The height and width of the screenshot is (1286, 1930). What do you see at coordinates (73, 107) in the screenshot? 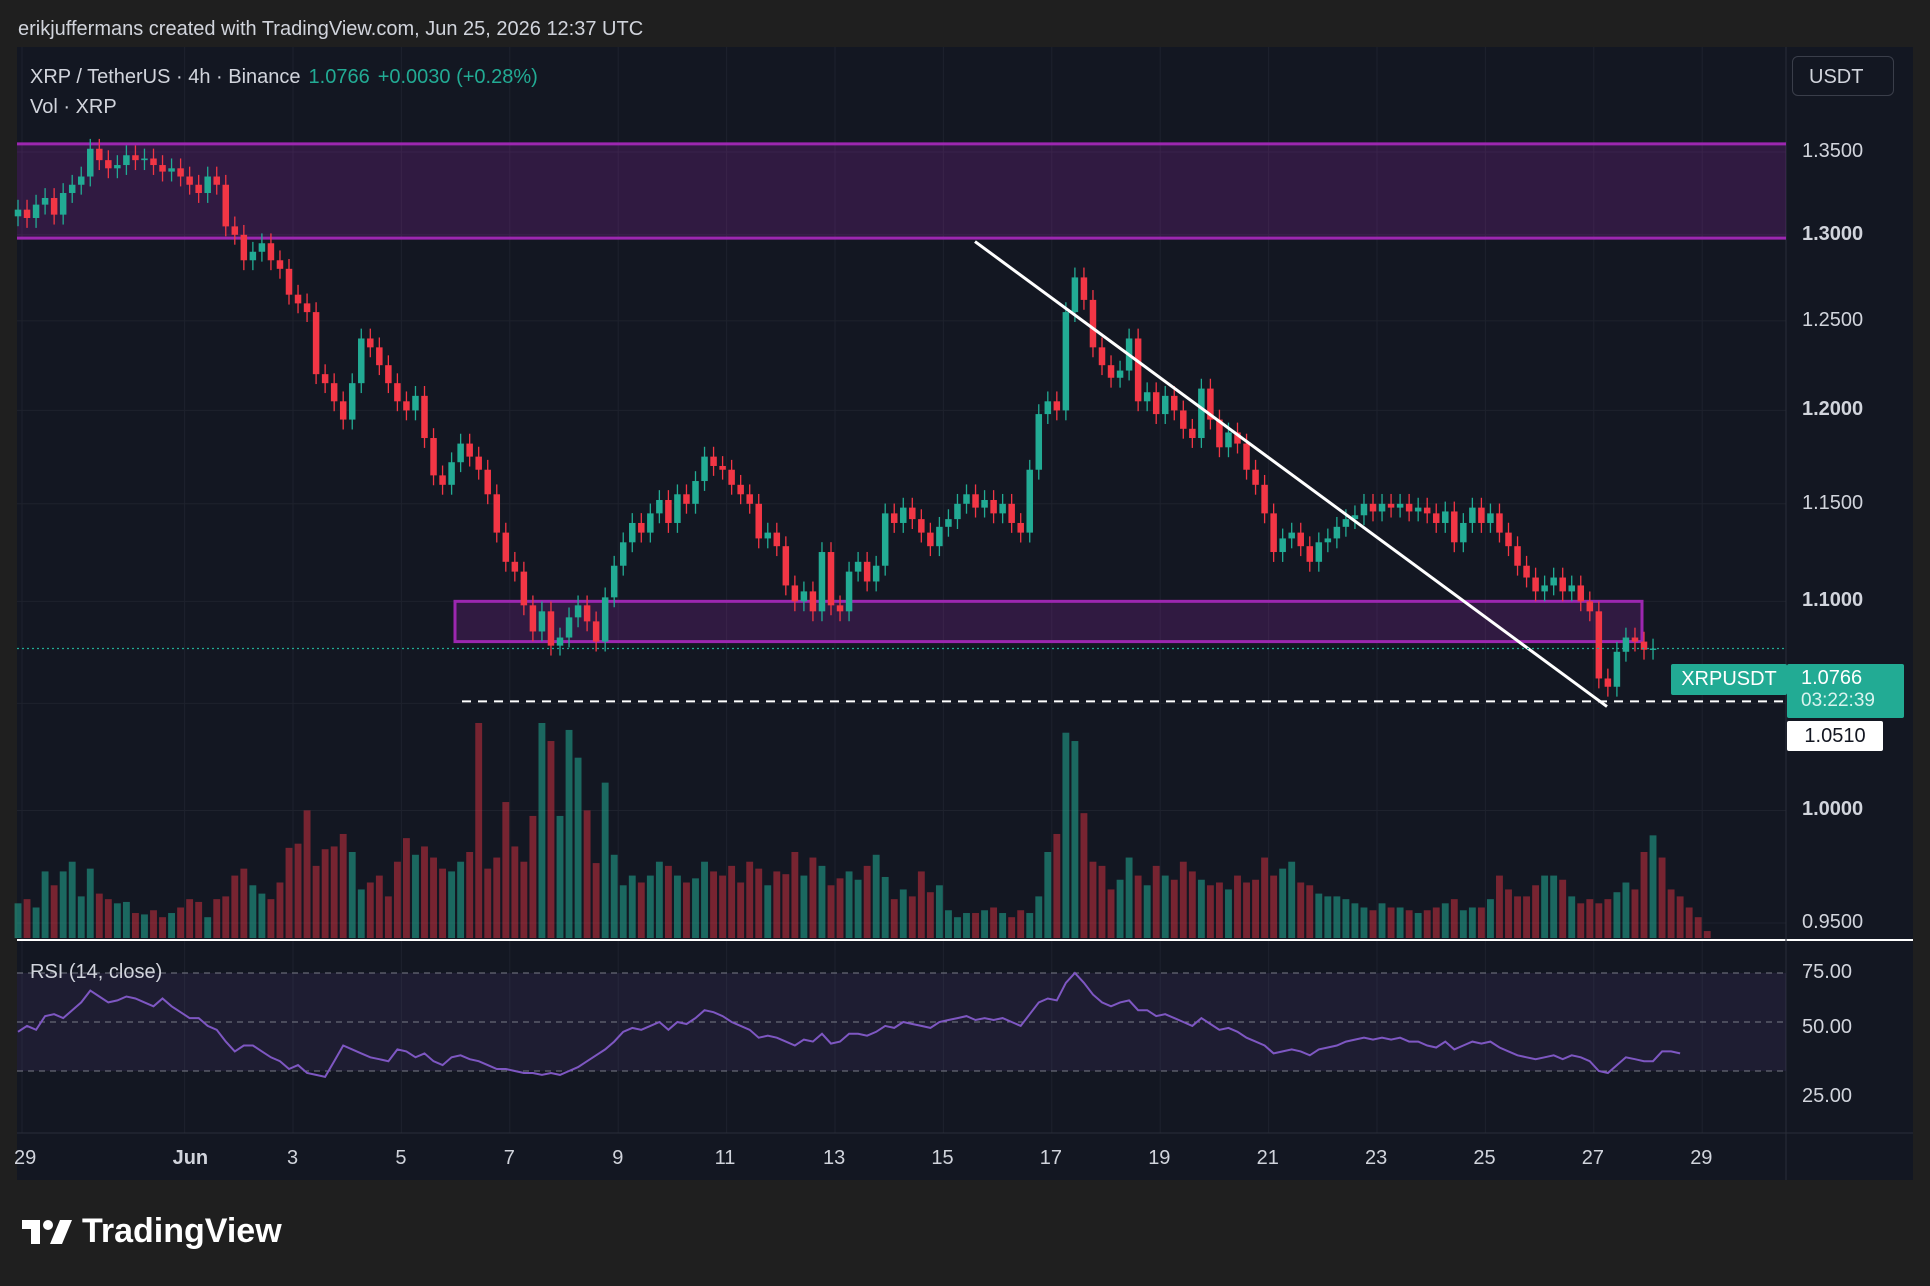
I see `volume-legend: Vol · XRP` at bounding box center [73, 107].